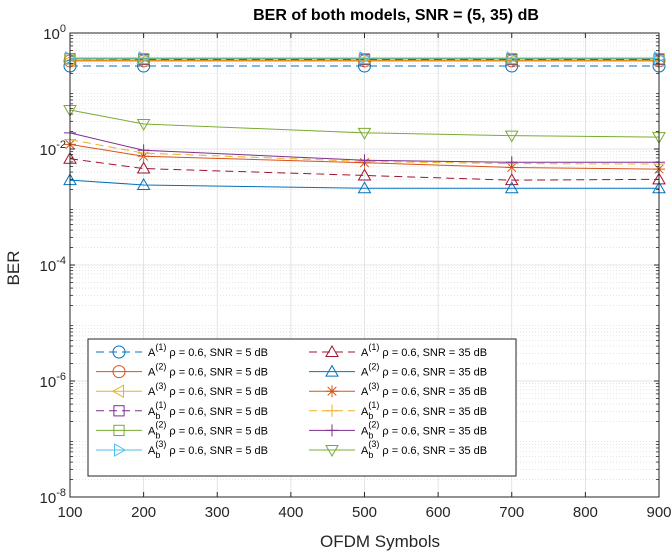 This screenshot has height=558, width=672. I want to click on legend-label: A(1) ρ = 0.6, SNR = 35 dB, so click(424, 350).